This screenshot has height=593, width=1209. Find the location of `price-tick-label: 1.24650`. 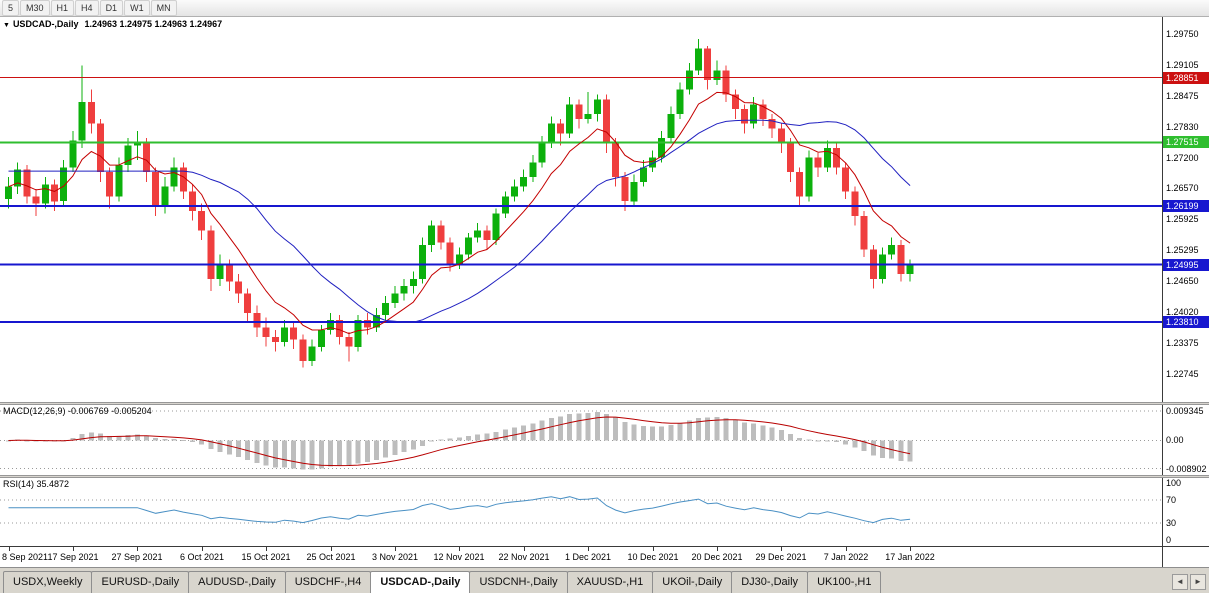

price-tick-label: 1.24650 is located at coordinates (1182, 281).